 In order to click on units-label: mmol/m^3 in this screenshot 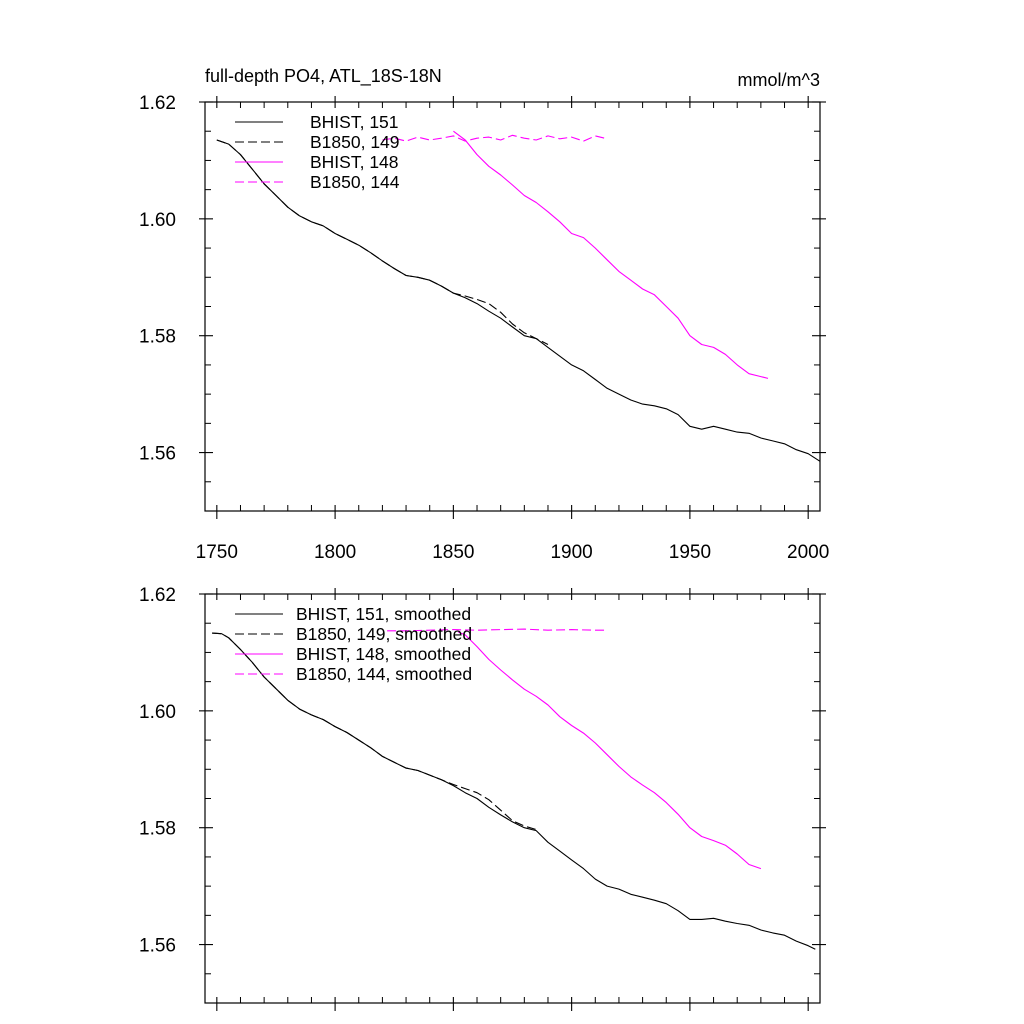, I will do `click(779, 80)`.